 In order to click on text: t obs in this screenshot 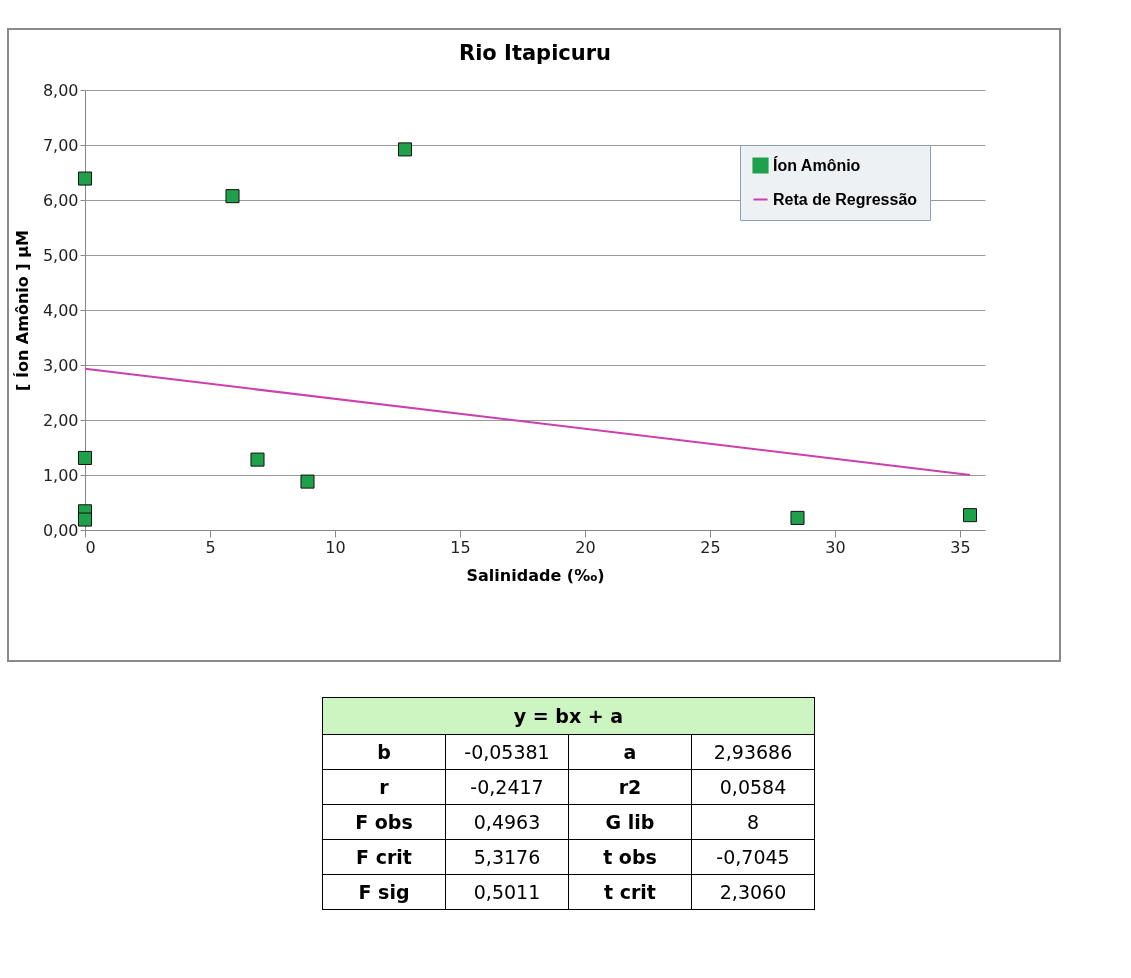, I will do `click(630, 857)`.